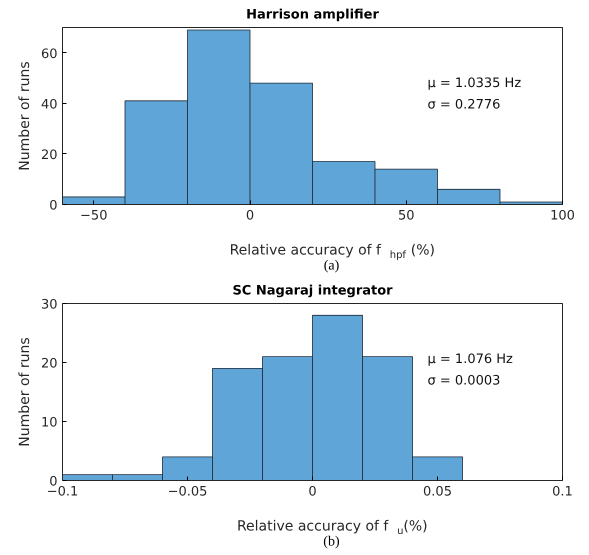  What do you see at coordinates (406, 216) in the screenshot?
I see `x-tick-label: 50` at bounding box center [406, 216].